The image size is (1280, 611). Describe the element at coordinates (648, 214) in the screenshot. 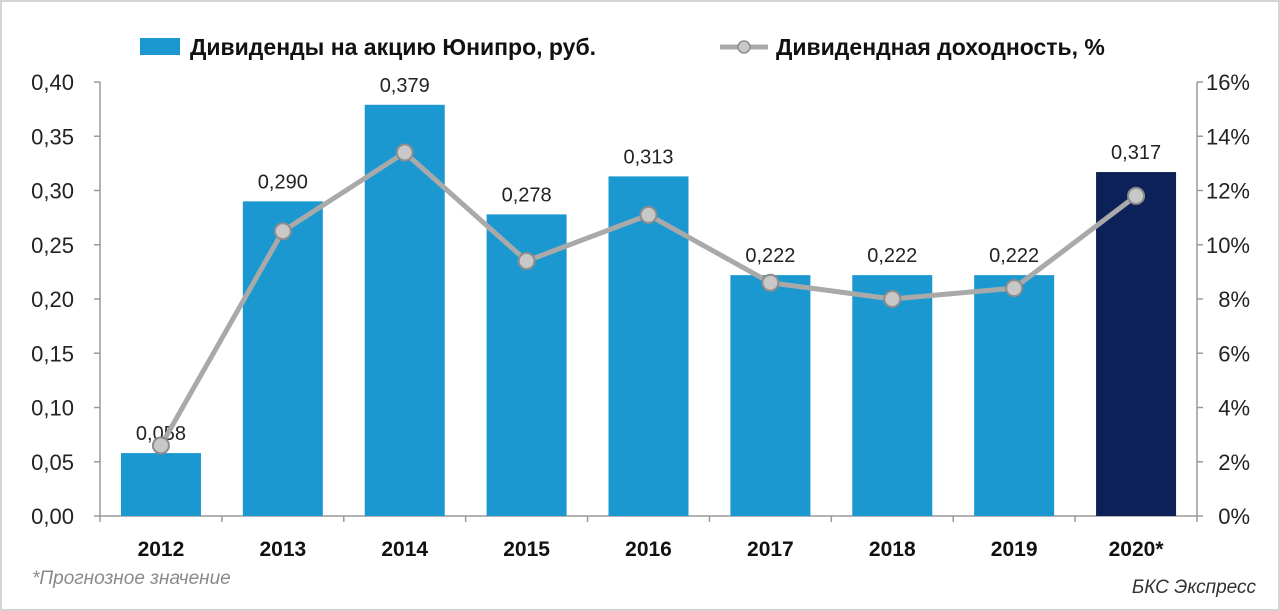

I see `yield-point-2016` at that location.